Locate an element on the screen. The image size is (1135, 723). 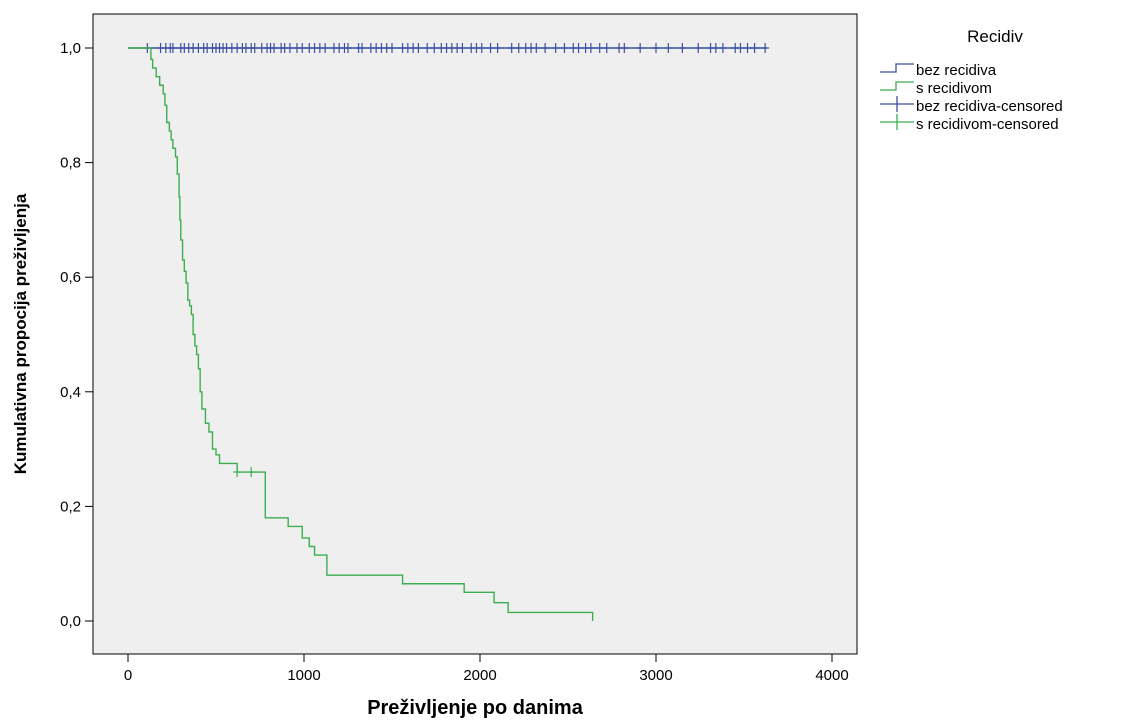
legend-item: s recidivom-censored is located at coordinates (969, 123).